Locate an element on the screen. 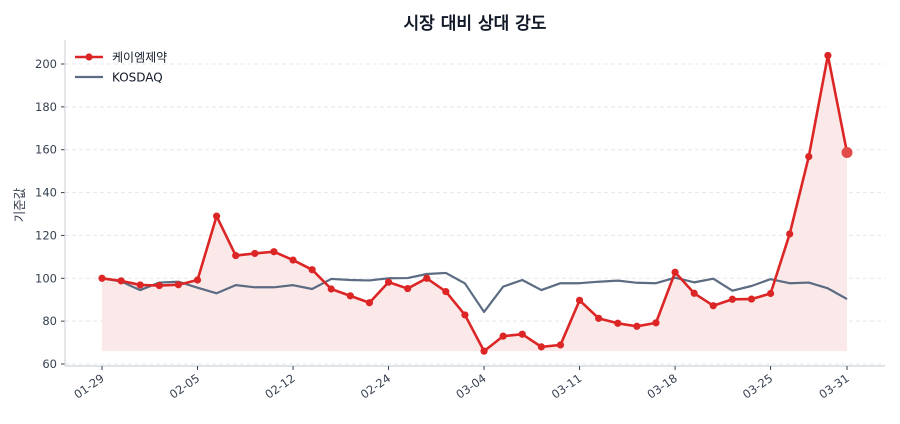  x-tick-label: 02-12 is located at coordinates (279, 386).